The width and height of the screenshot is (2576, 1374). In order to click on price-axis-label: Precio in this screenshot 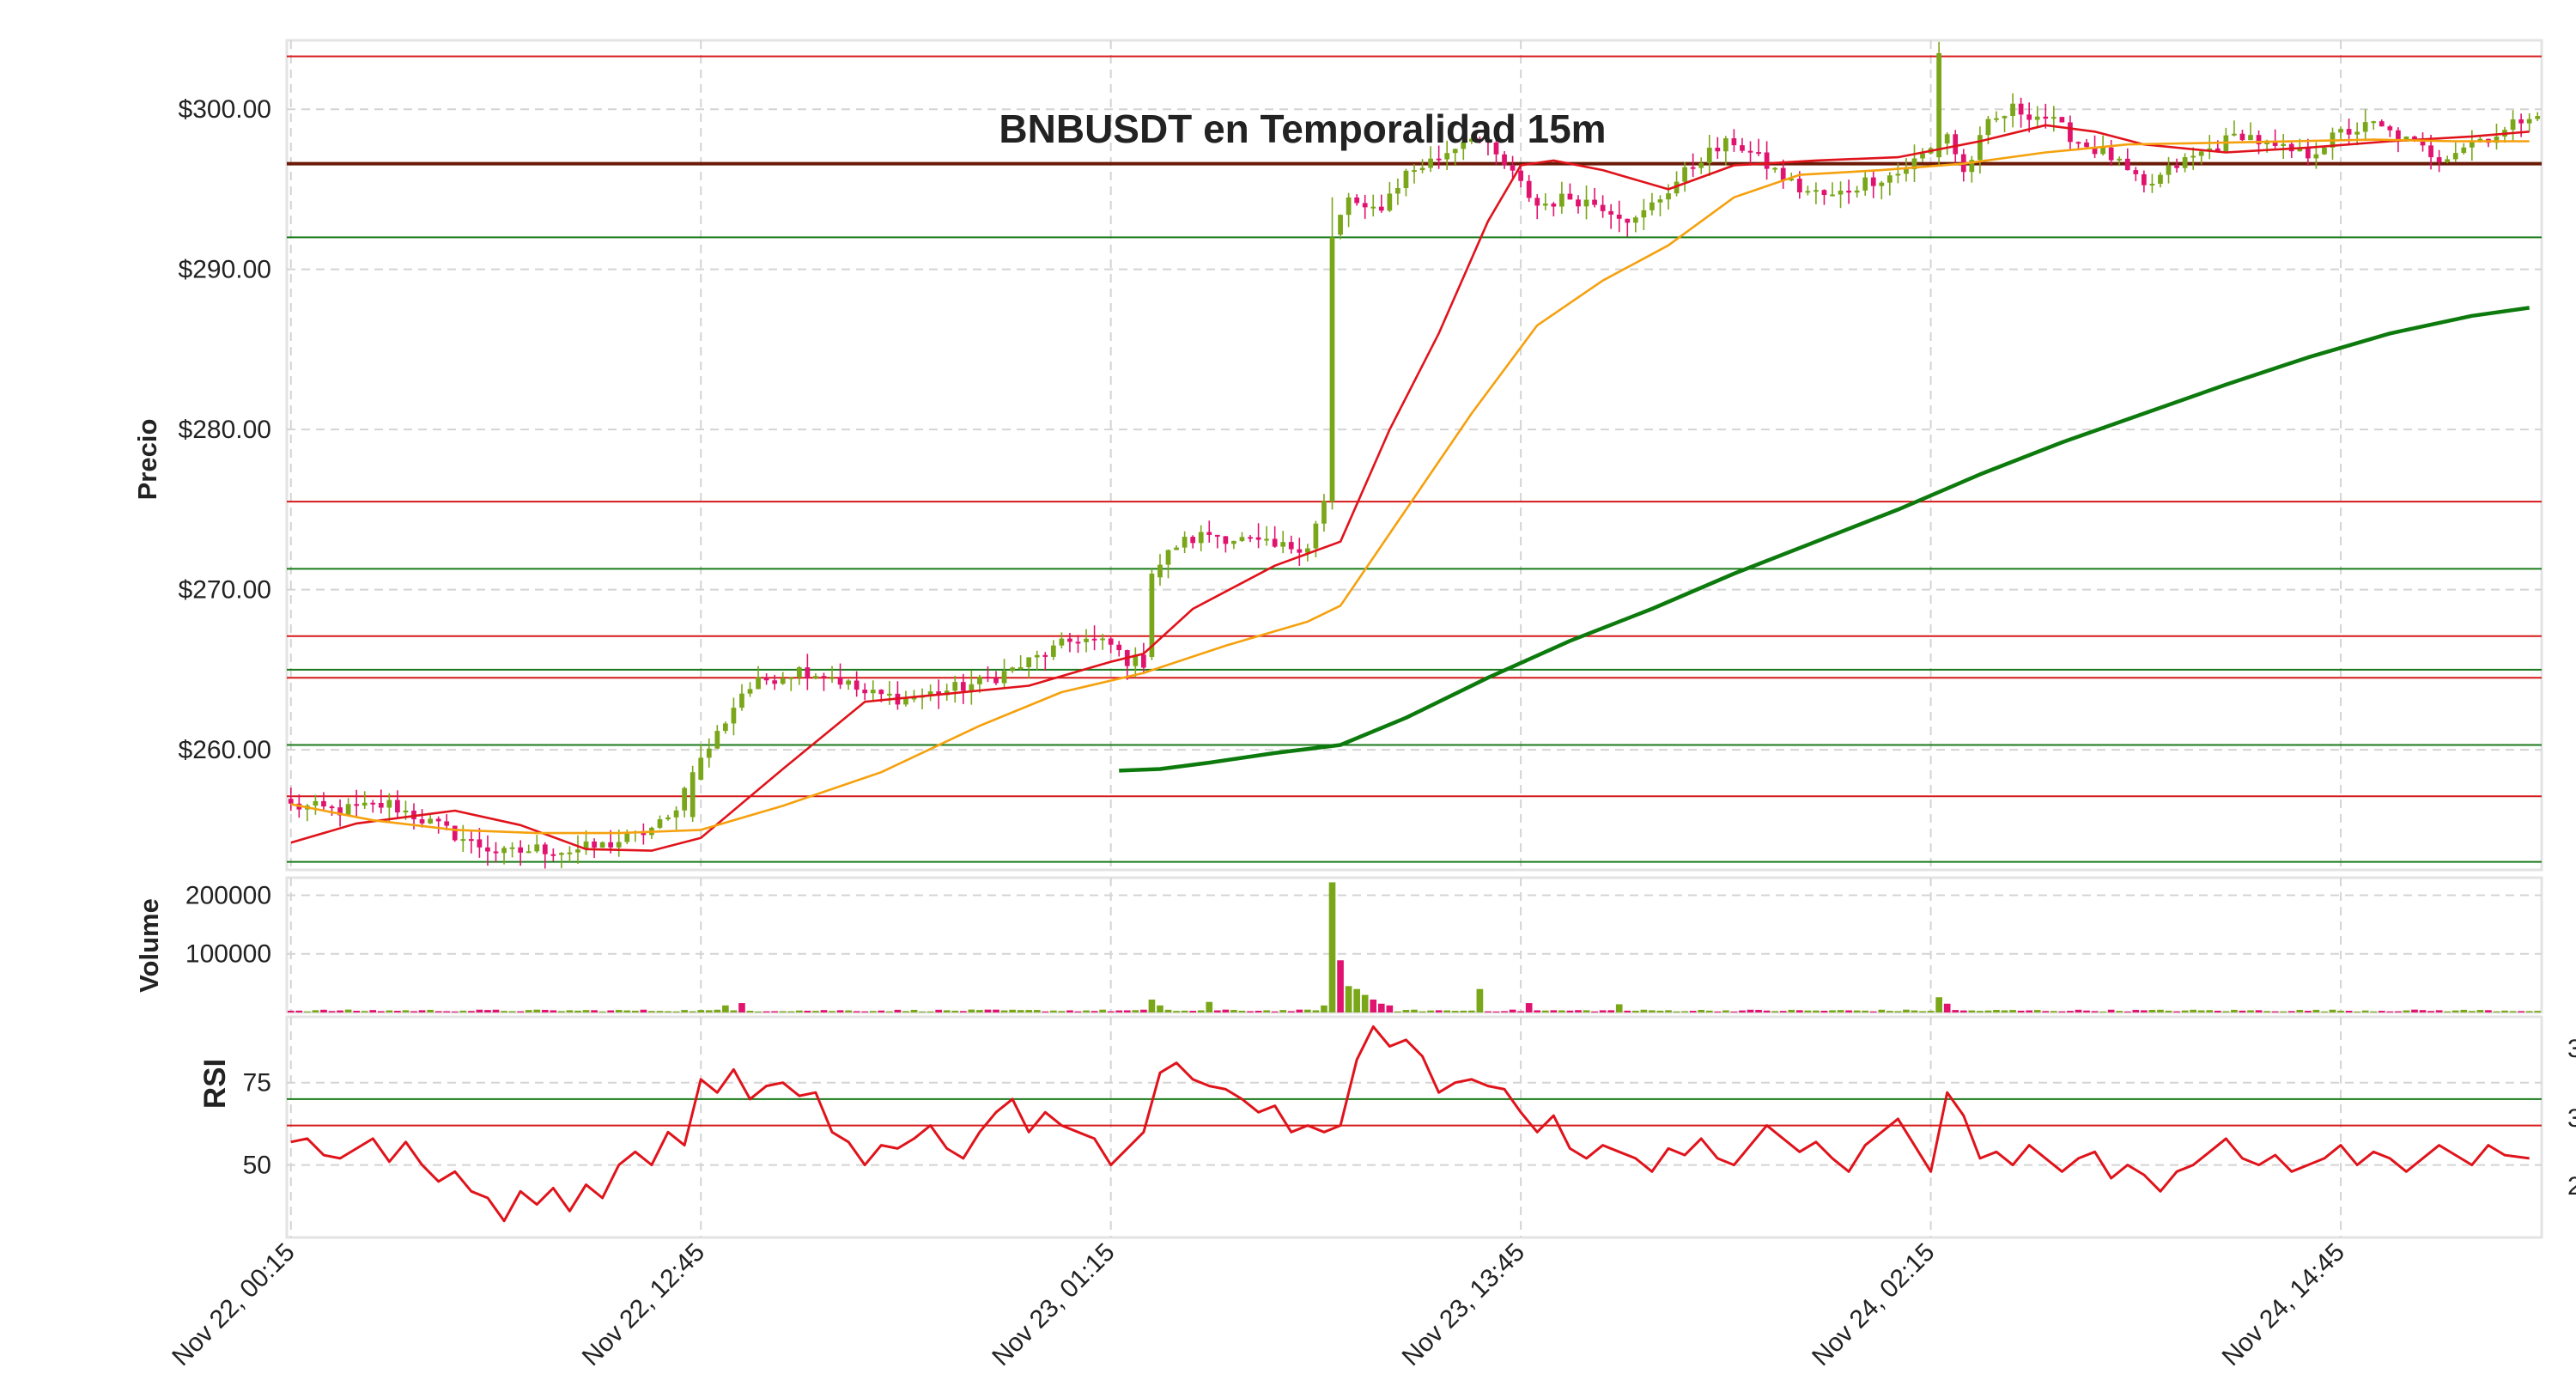, I will do `click(147, 460)`.